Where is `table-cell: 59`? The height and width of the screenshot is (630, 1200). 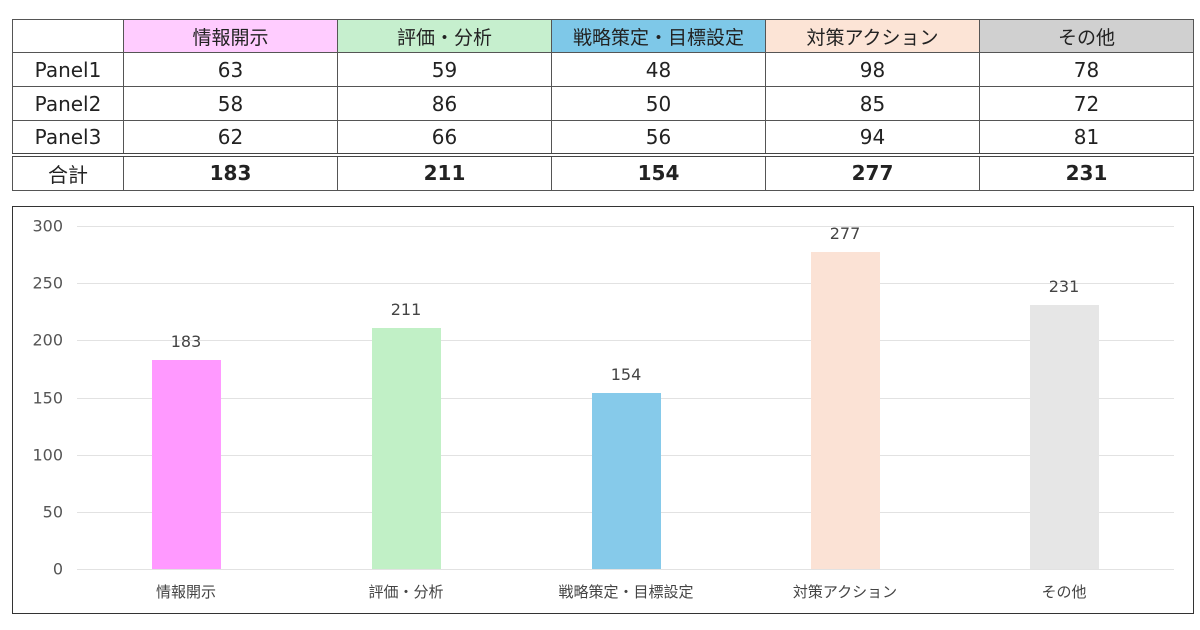
table-cell: 59 is located at coordinates (444, 69).